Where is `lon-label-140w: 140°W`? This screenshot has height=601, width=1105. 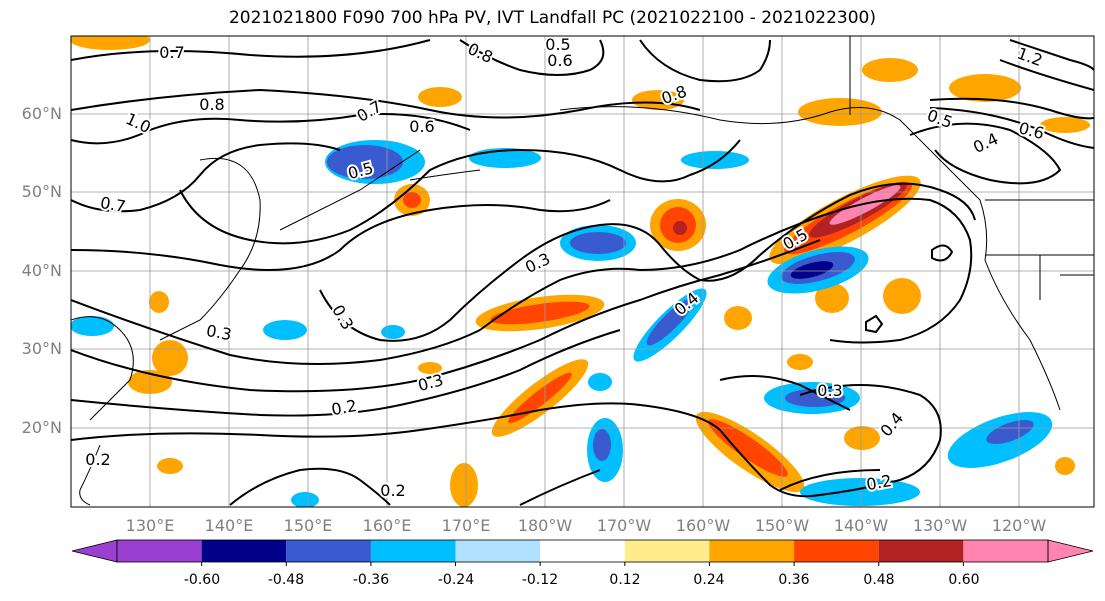
lon-label-140w: 140°W is located at coordinates (861, 525).